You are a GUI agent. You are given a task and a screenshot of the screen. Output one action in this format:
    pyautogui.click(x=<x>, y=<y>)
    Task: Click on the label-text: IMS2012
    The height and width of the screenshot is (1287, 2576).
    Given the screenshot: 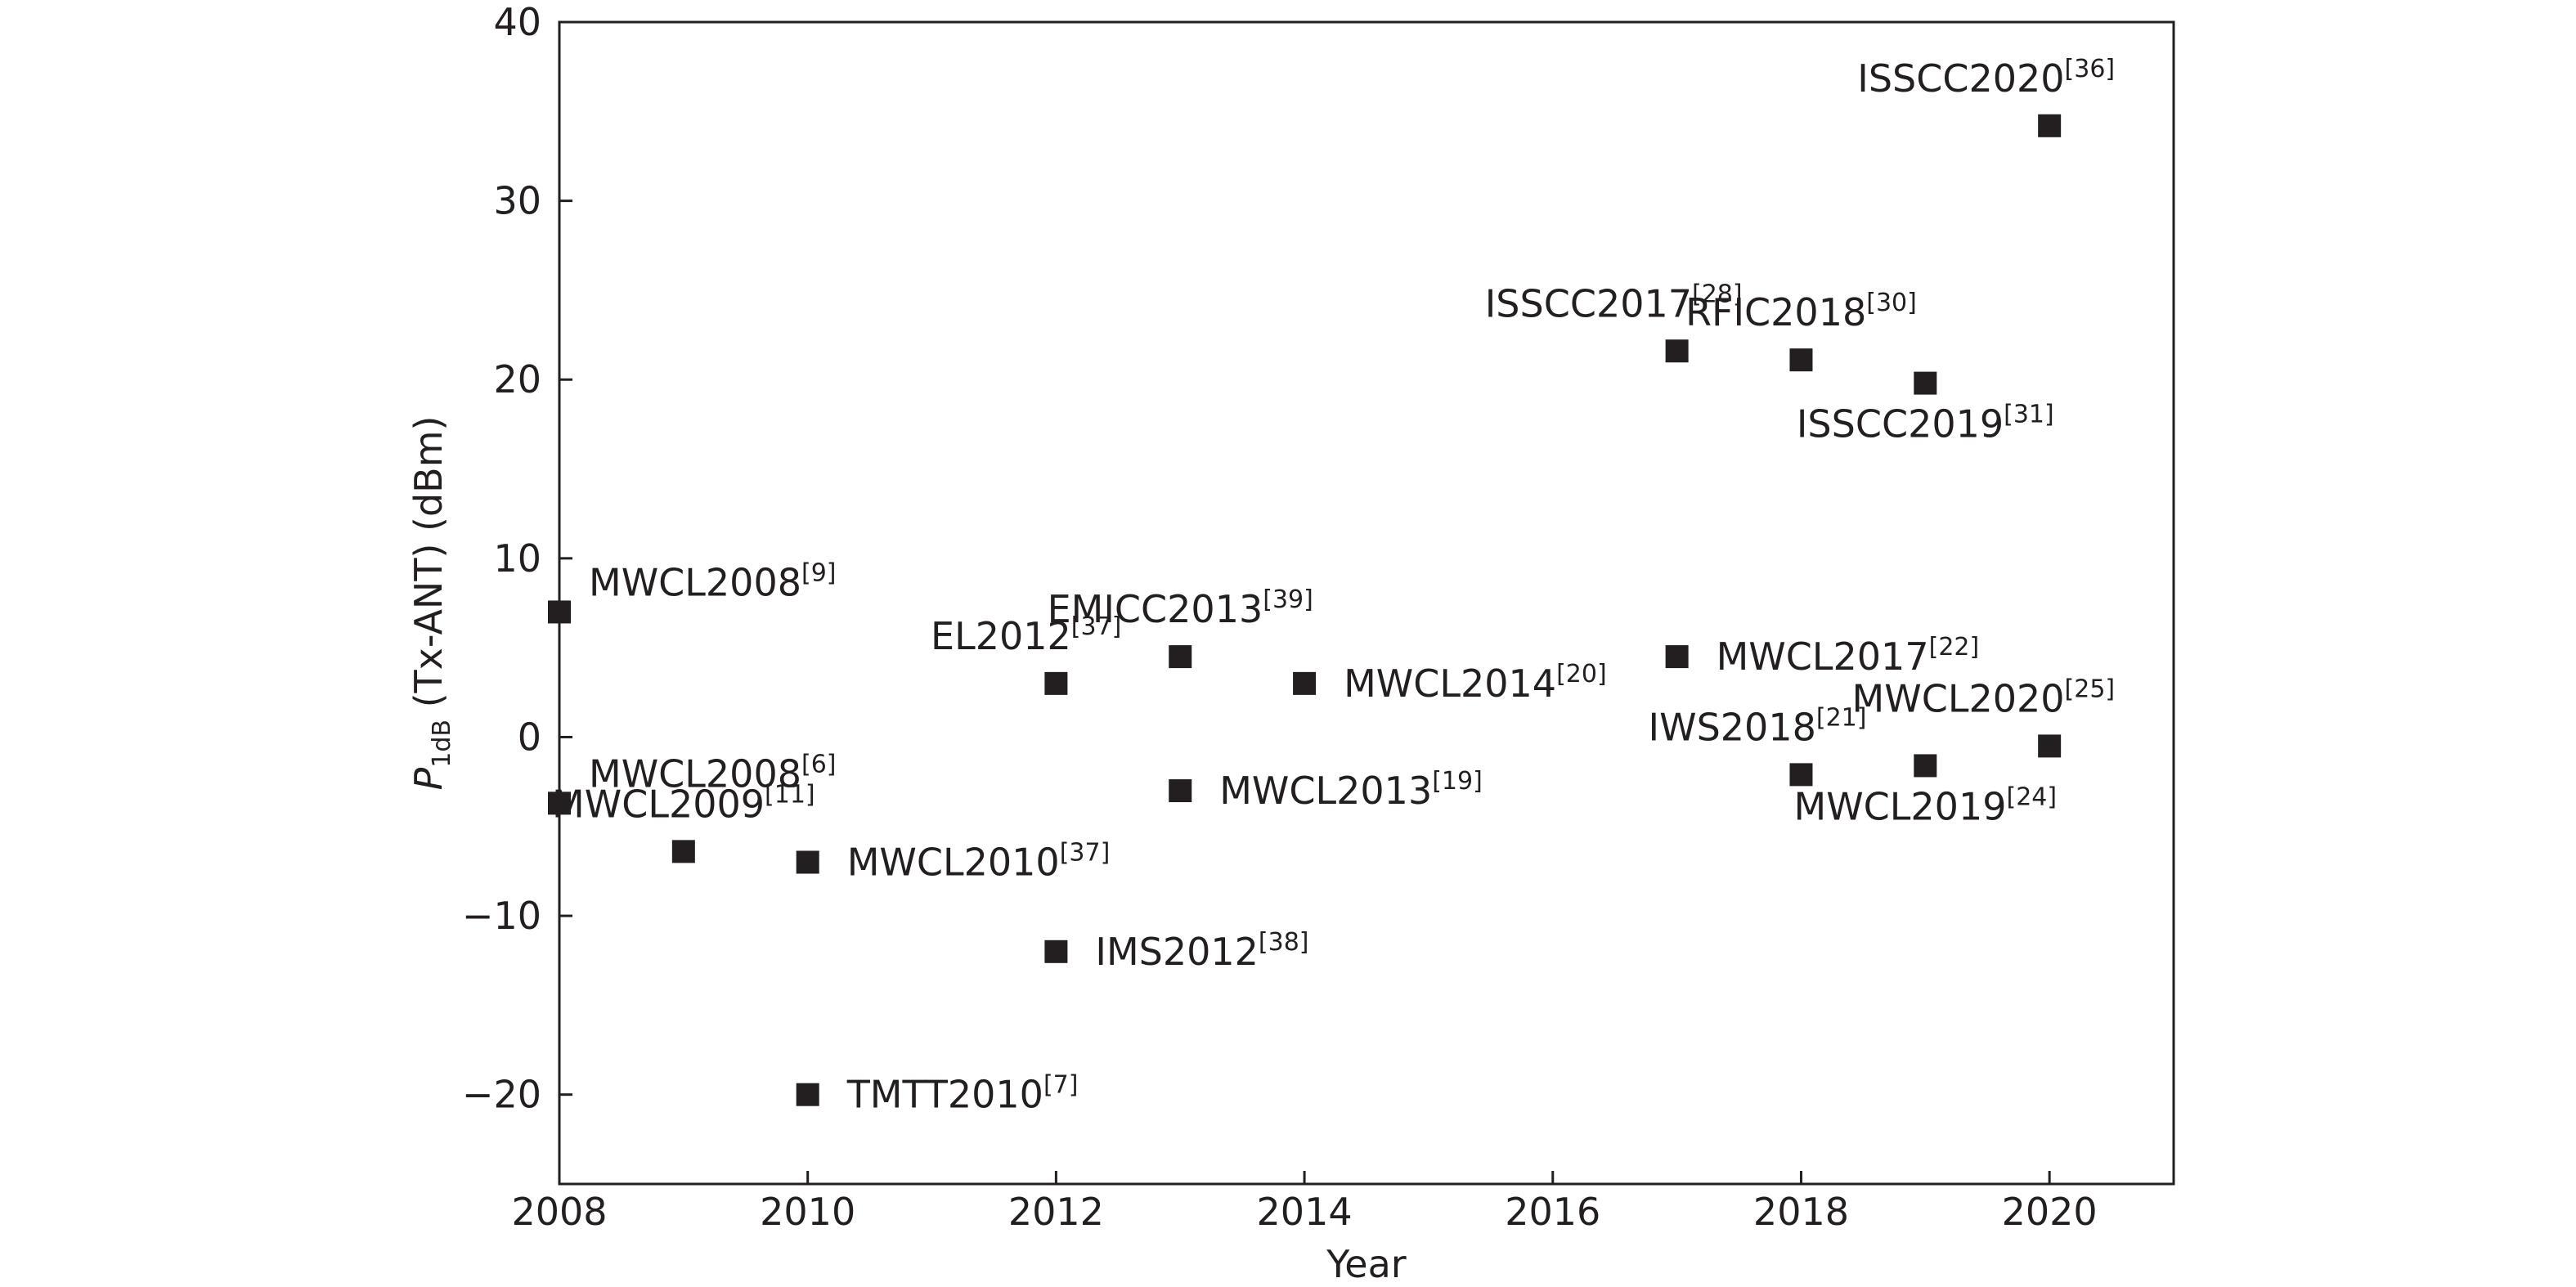 What is the action you would take?
    pyautogui.click(x=1177, y=952)
    